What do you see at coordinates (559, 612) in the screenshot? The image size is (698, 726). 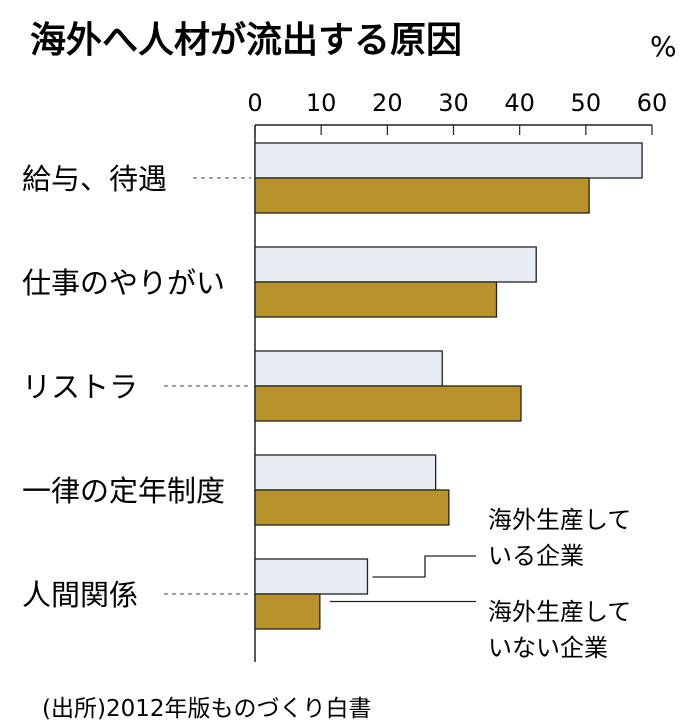 I see `legend-label-no-production-abroad: 海外生産して` at bounding box center [559, 612].